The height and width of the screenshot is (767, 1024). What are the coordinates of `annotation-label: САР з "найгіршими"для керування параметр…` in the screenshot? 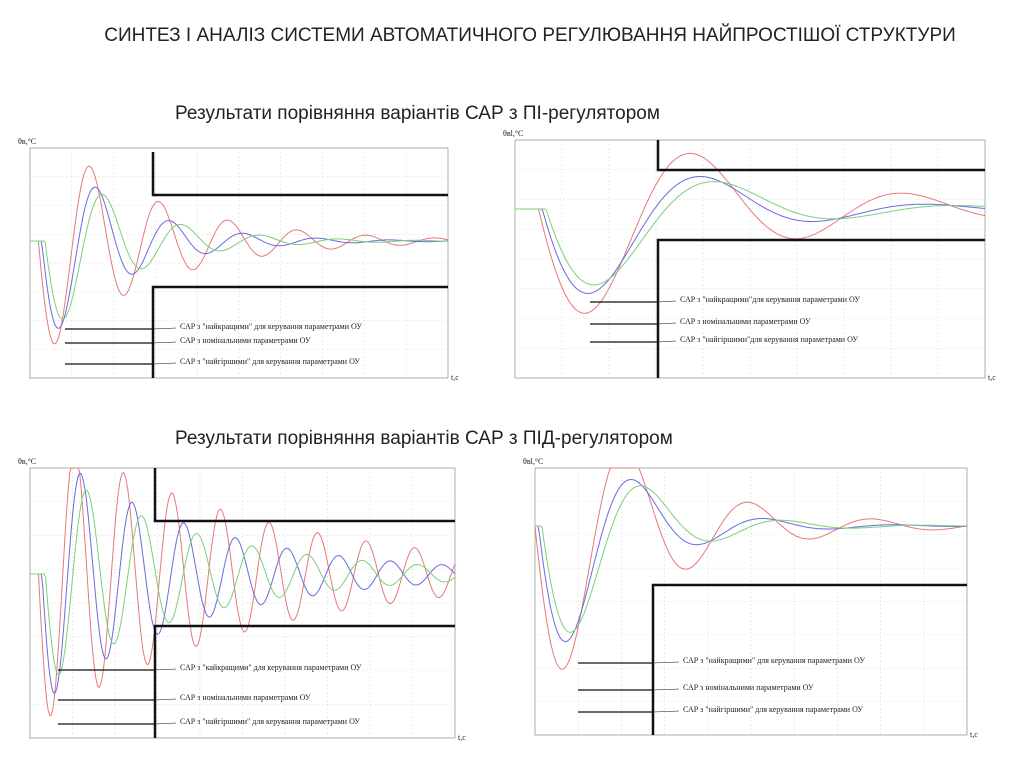 It's located at (769, 339).